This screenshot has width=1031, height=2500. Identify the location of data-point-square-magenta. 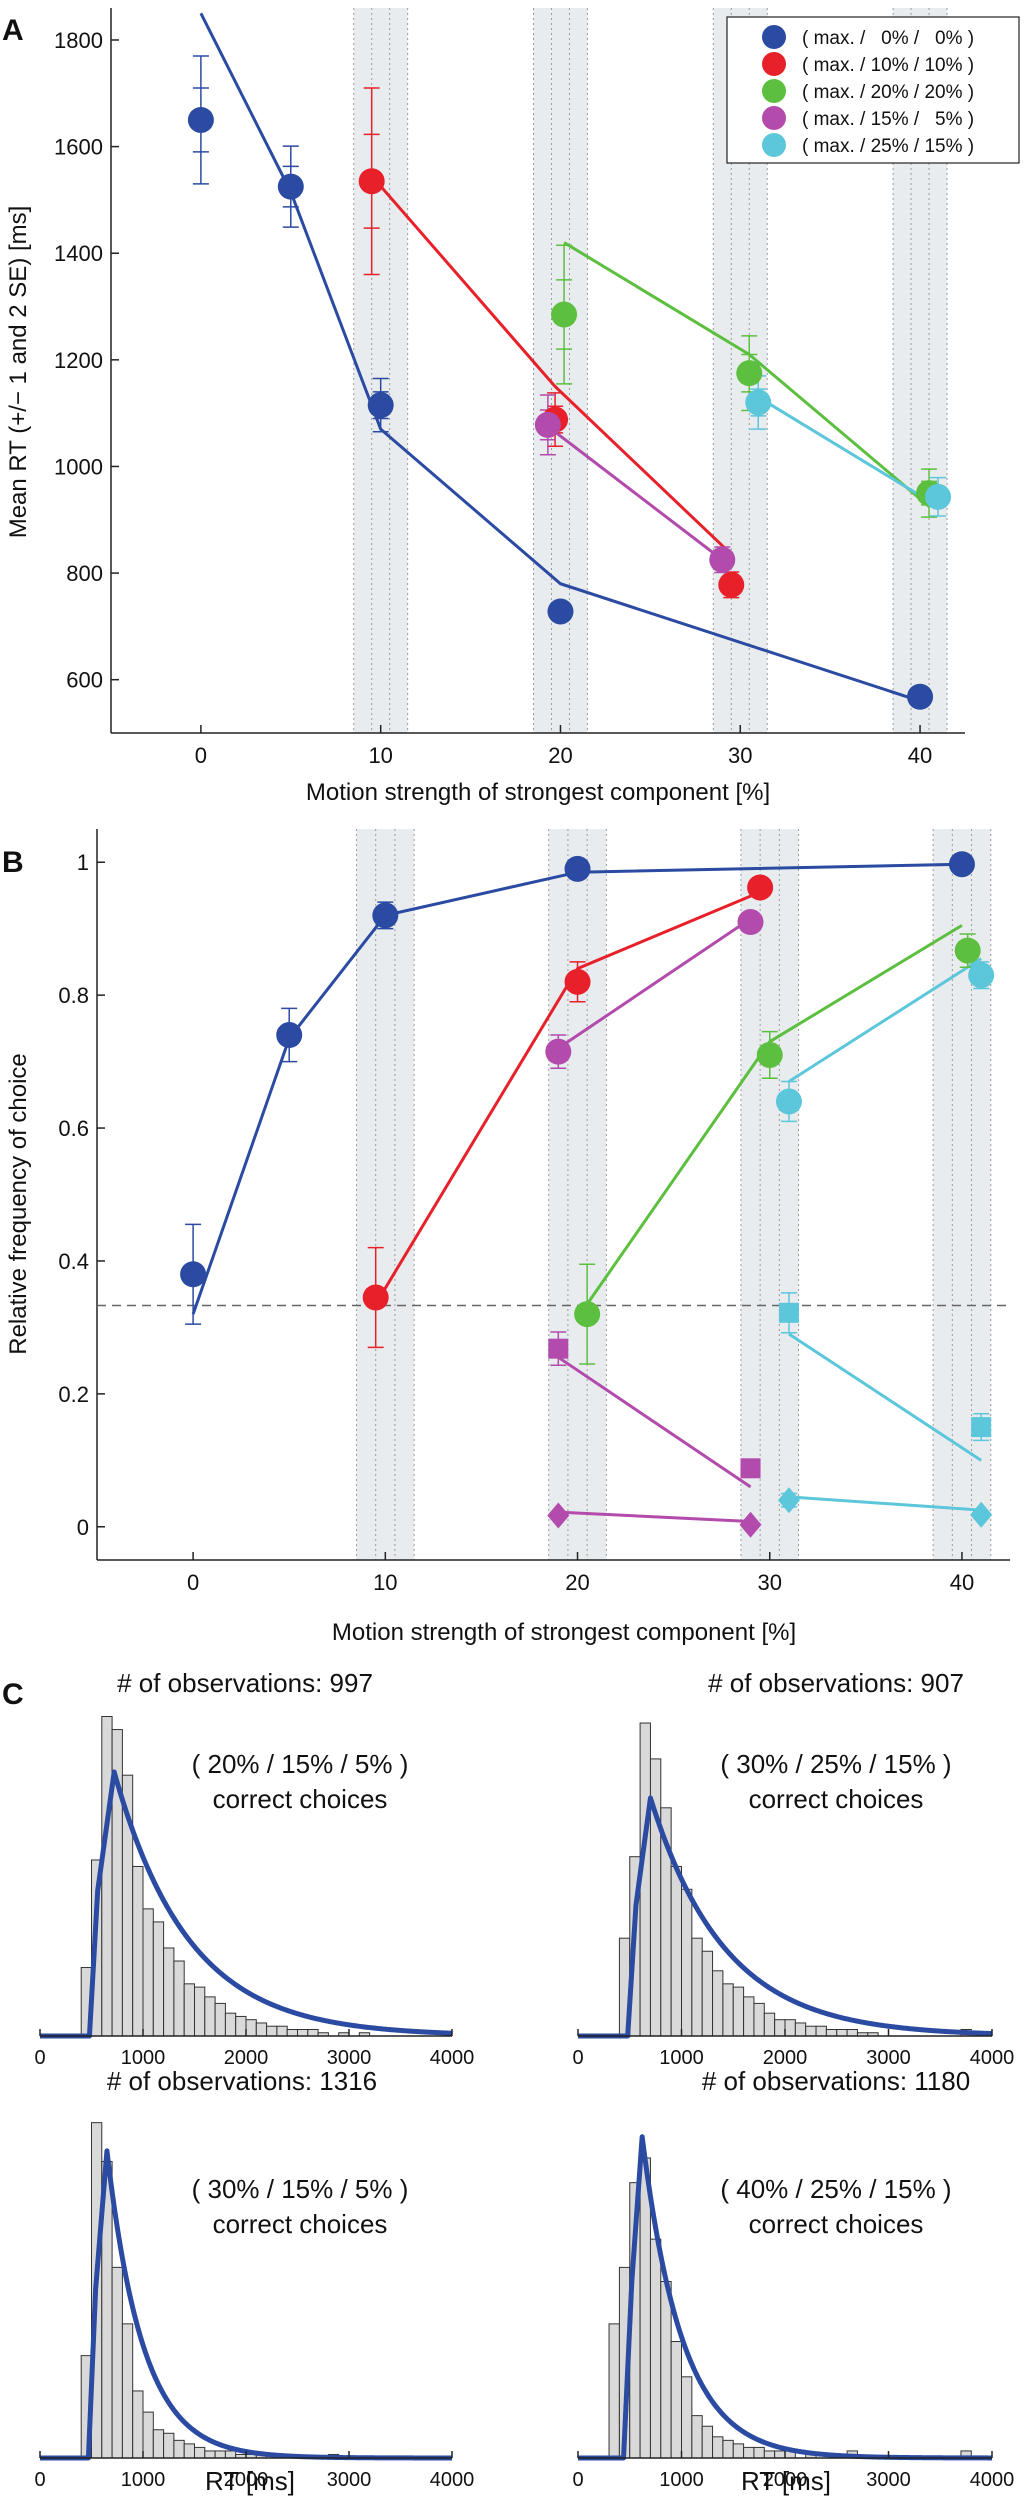
(750, 1468).